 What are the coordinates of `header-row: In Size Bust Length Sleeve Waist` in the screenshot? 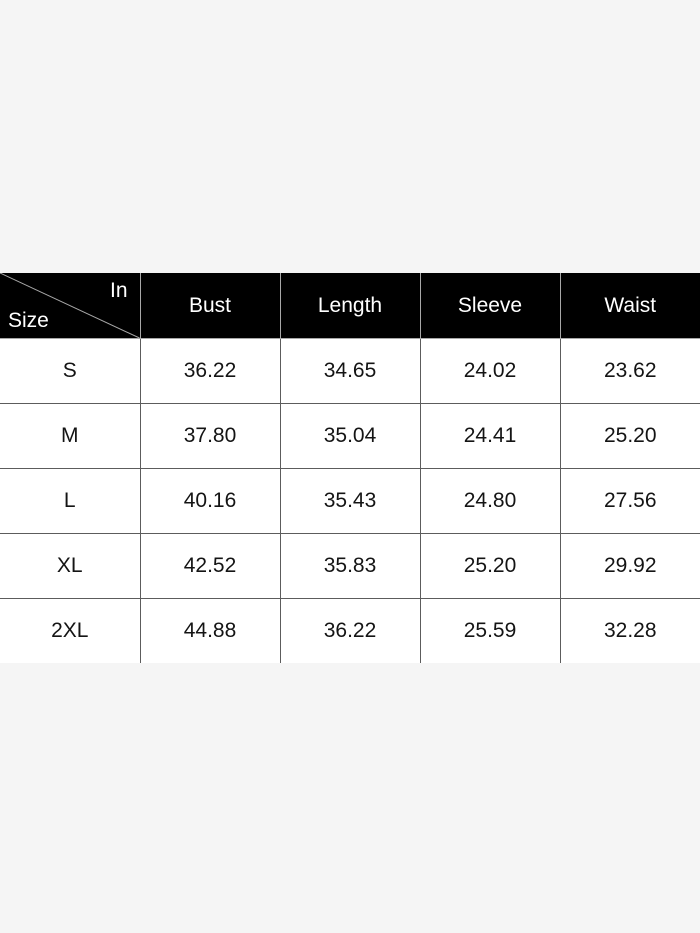 It's located at (350, 306).